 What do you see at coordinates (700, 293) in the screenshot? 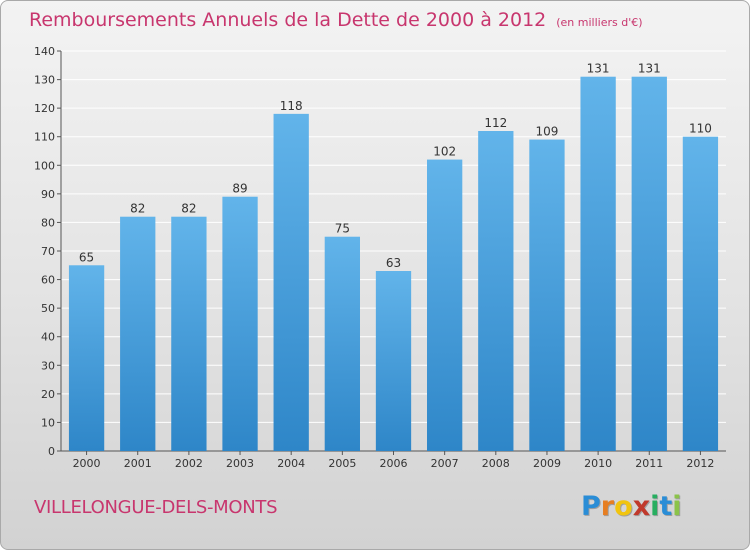
I see `bar-2012` at bounding box center [700, 293].